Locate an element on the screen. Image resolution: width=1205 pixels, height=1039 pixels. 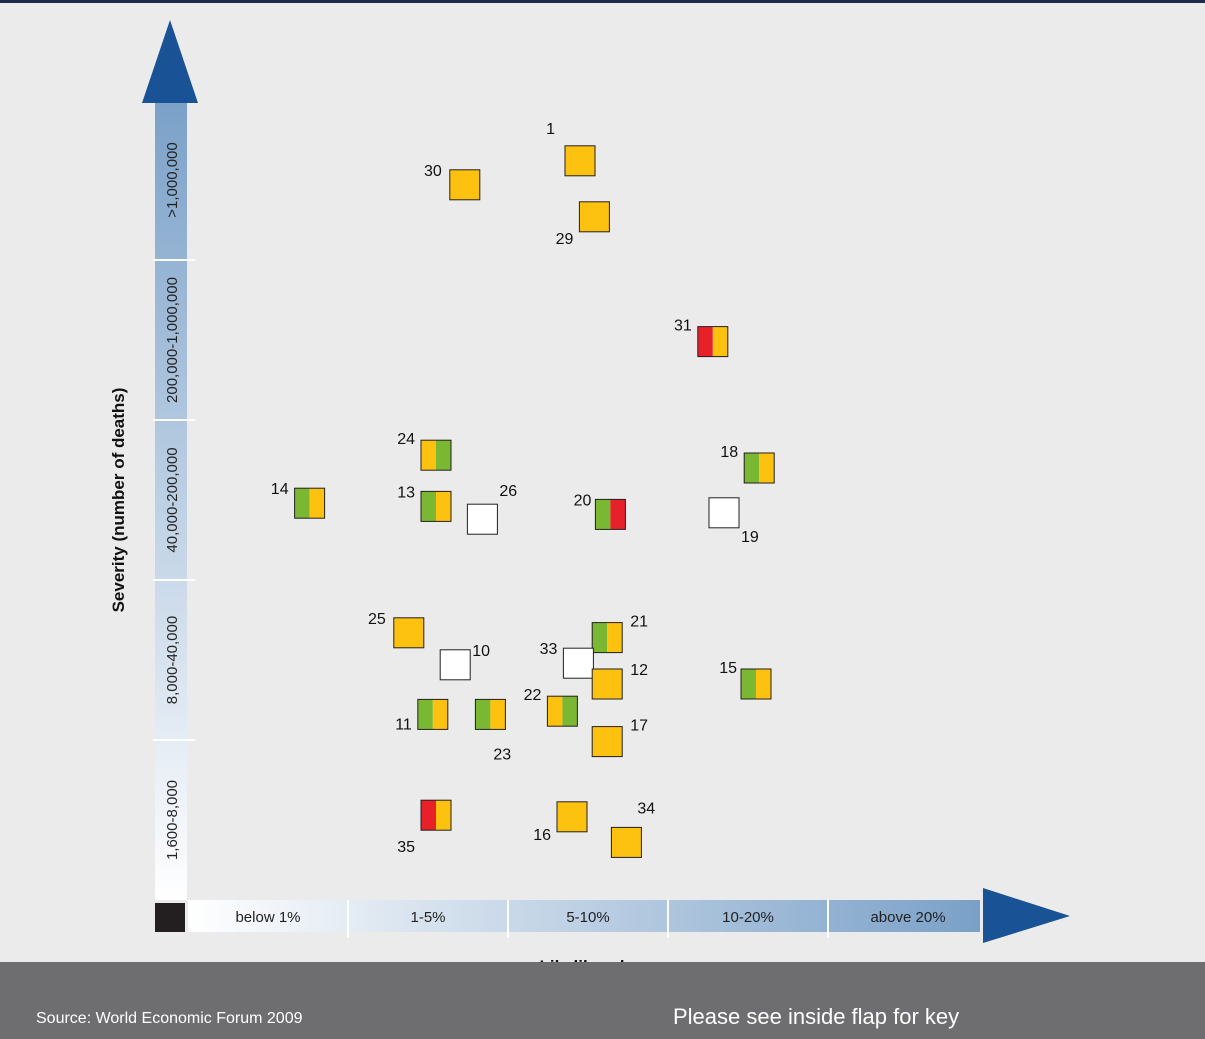
risk-marker-16: 16 is located at coordinates (560, 822).